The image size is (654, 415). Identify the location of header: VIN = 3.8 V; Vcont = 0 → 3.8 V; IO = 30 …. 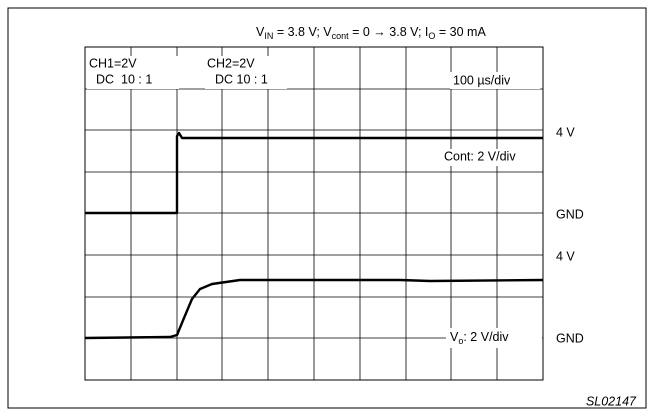
(371, 33).